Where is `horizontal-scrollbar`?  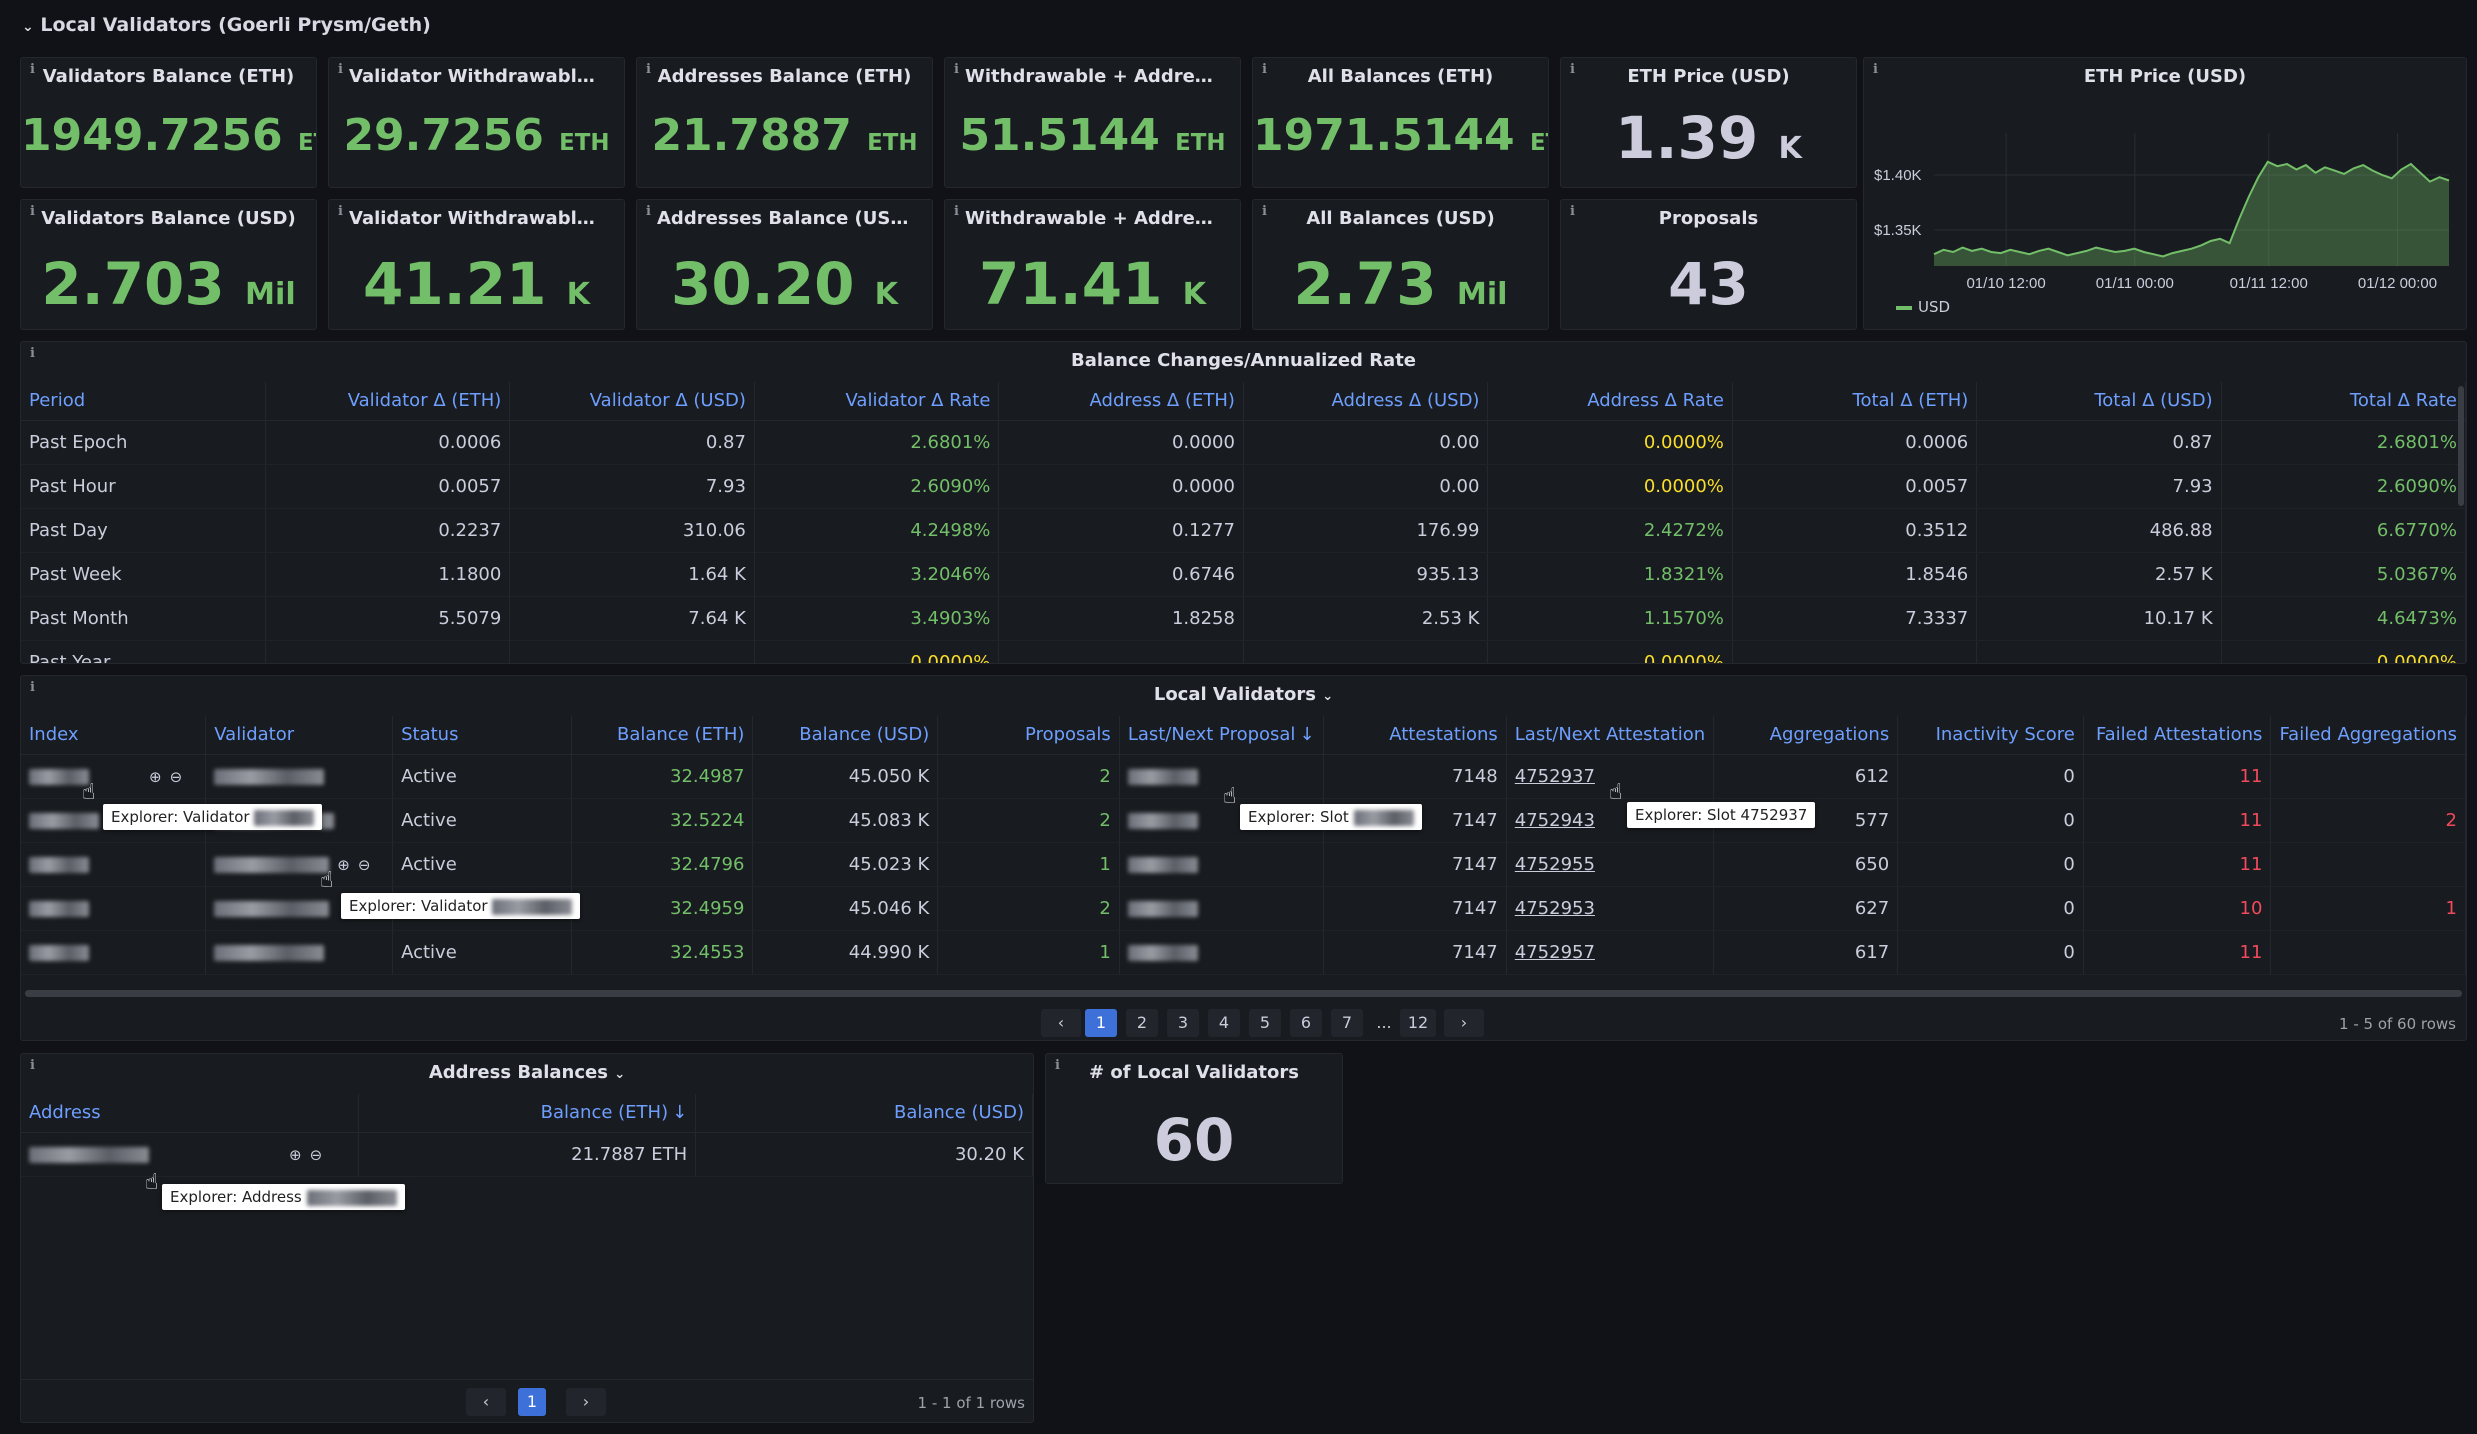
horizontal-scrollbar is located at coordinates (1243, 993).